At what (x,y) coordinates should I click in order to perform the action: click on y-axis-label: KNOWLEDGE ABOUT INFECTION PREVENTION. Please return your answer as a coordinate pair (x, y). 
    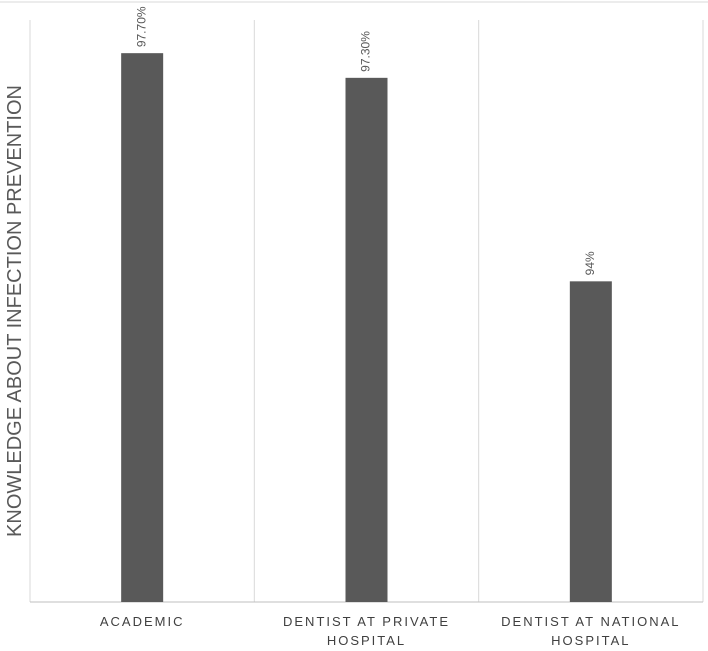
    Looking at the image, I should click on (15, 311).